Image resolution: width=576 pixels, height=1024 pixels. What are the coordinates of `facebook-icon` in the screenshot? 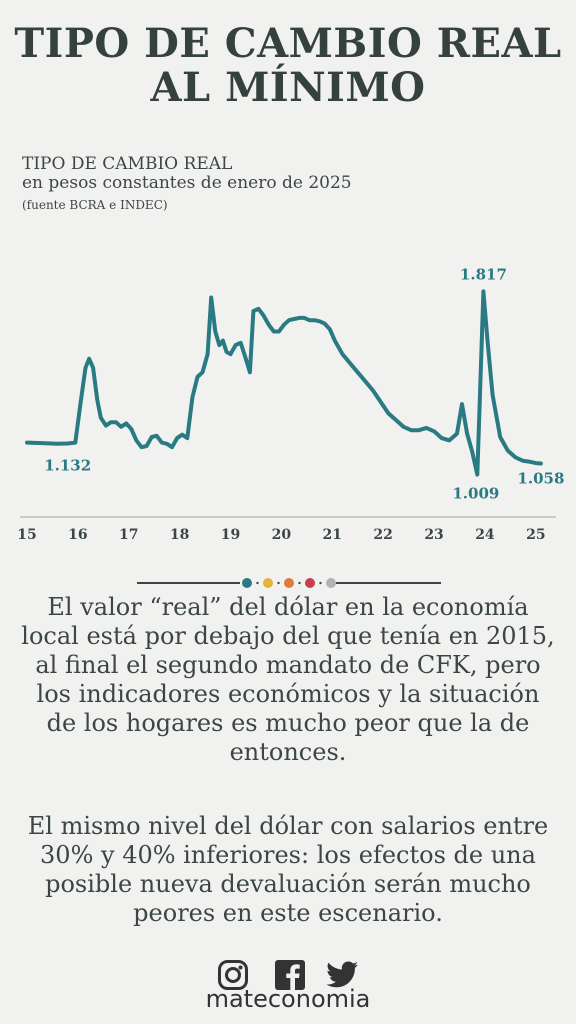 It's located at (290, 975).